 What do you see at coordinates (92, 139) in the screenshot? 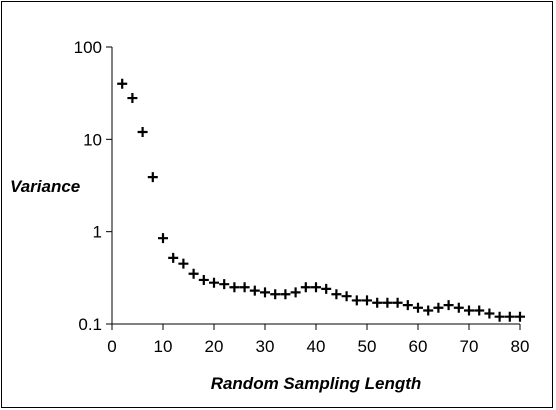
I see `y-tick-label: 10` at bounding box center [92, 139].